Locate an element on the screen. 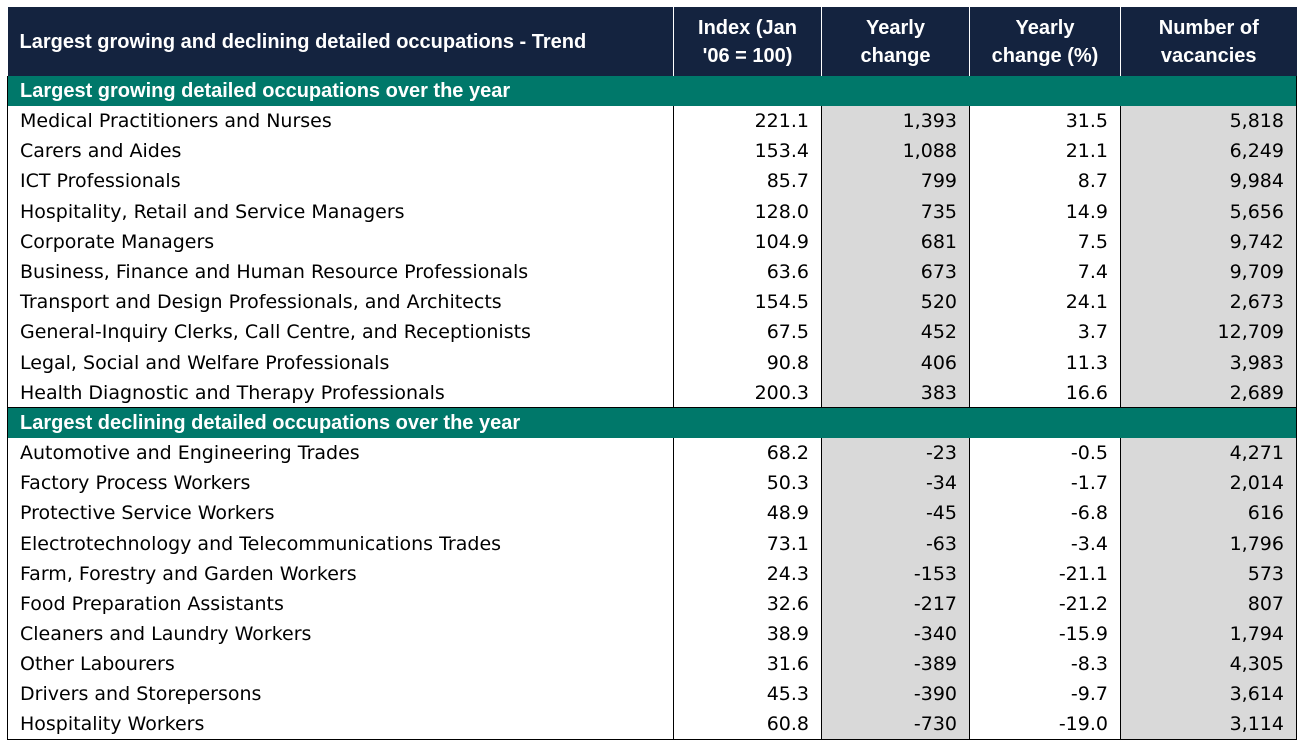 This screenshot has width=1299, height=752. yearly-change-pct-cell: -19.0 is located at coordinates (1045, 725).